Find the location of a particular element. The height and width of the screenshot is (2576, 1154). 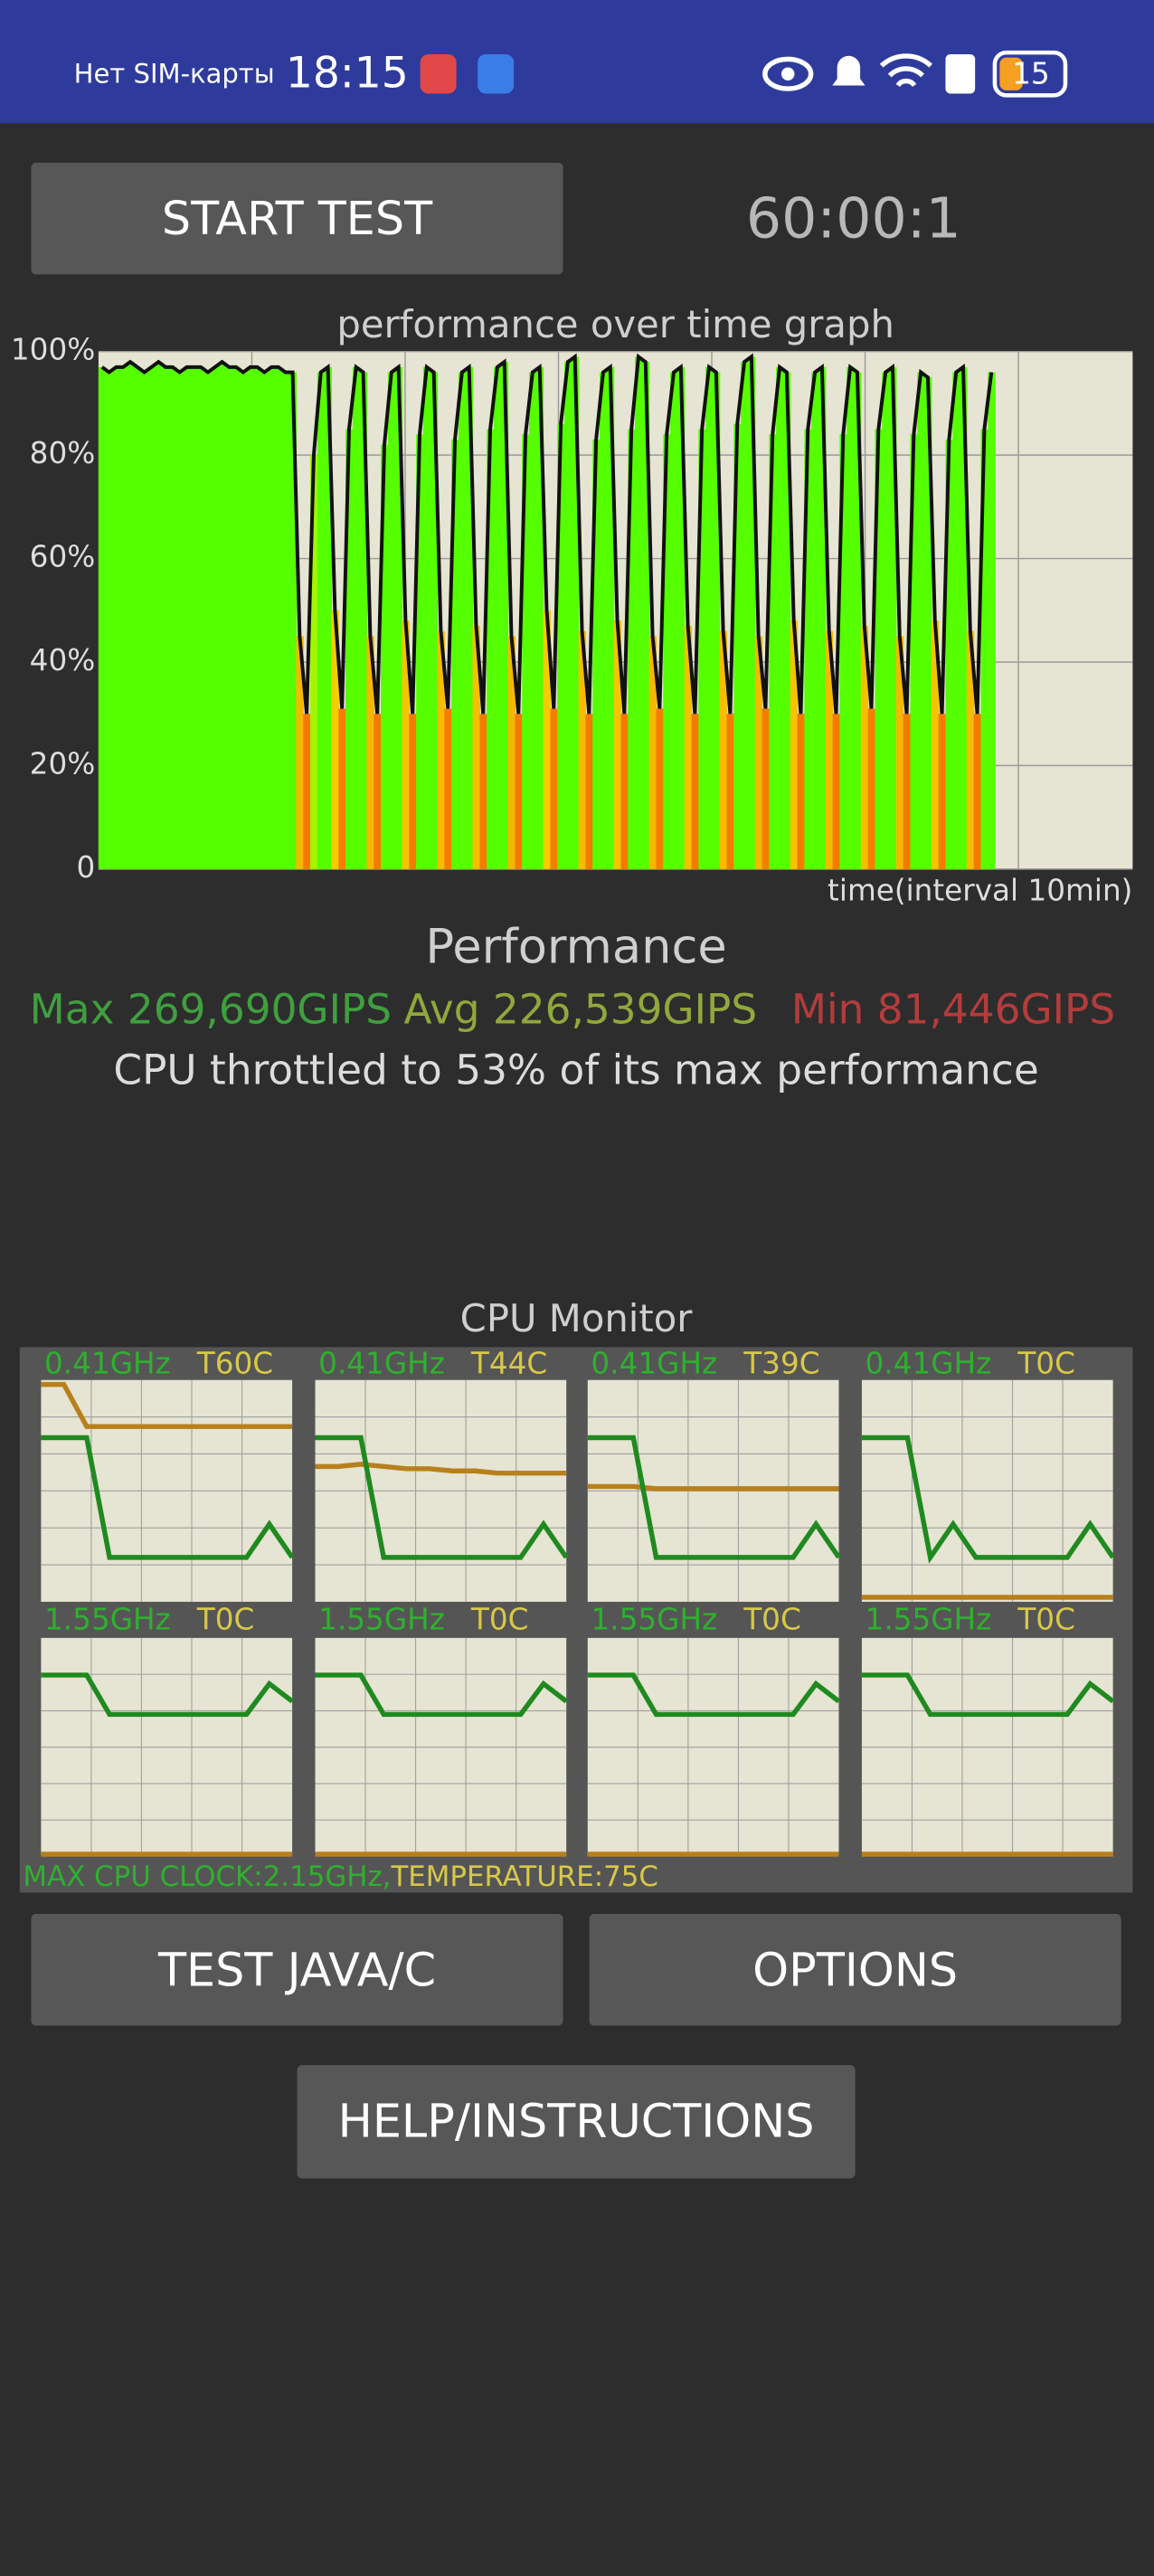

y-tick-label: 100% is located at coordinates (53, 350).